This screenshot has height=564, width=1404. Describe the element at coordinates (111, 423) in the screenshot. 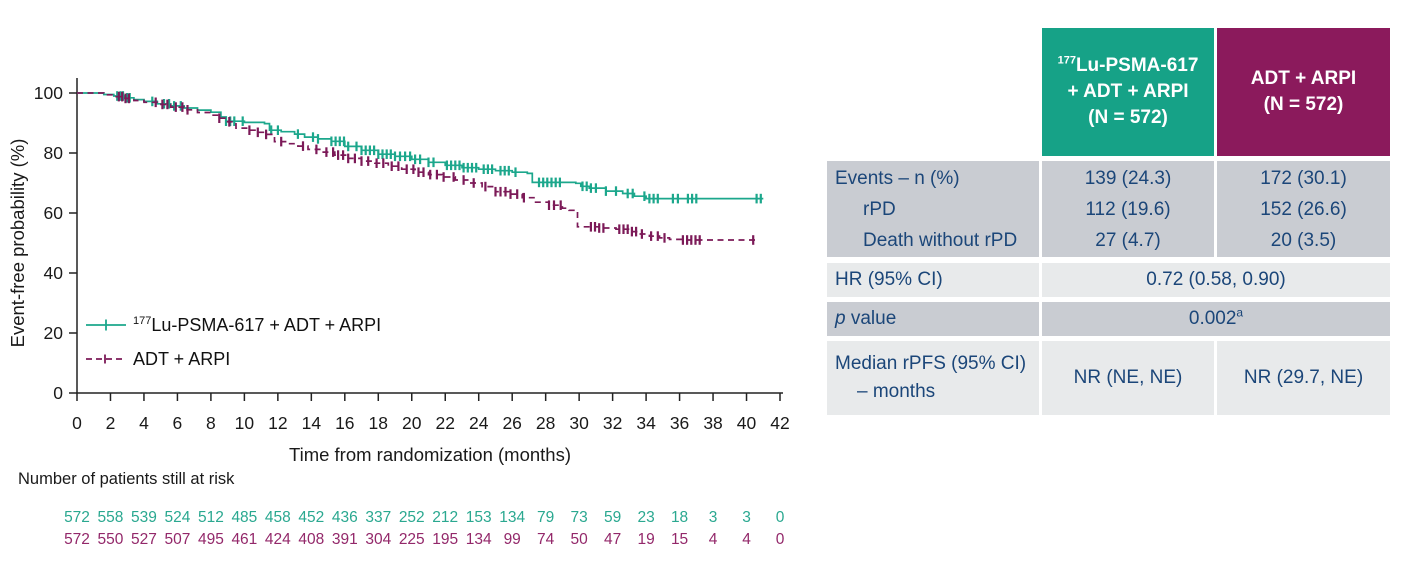

I see `svg-text: 2` at that location.